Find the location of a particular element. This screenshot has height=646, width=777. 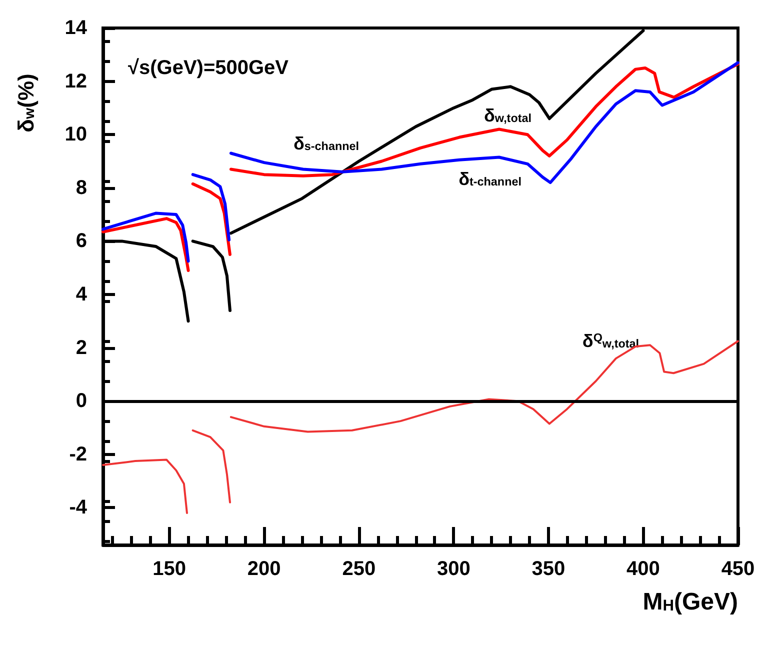

y-tick-label: 12 is located at coordinates (75, 81).